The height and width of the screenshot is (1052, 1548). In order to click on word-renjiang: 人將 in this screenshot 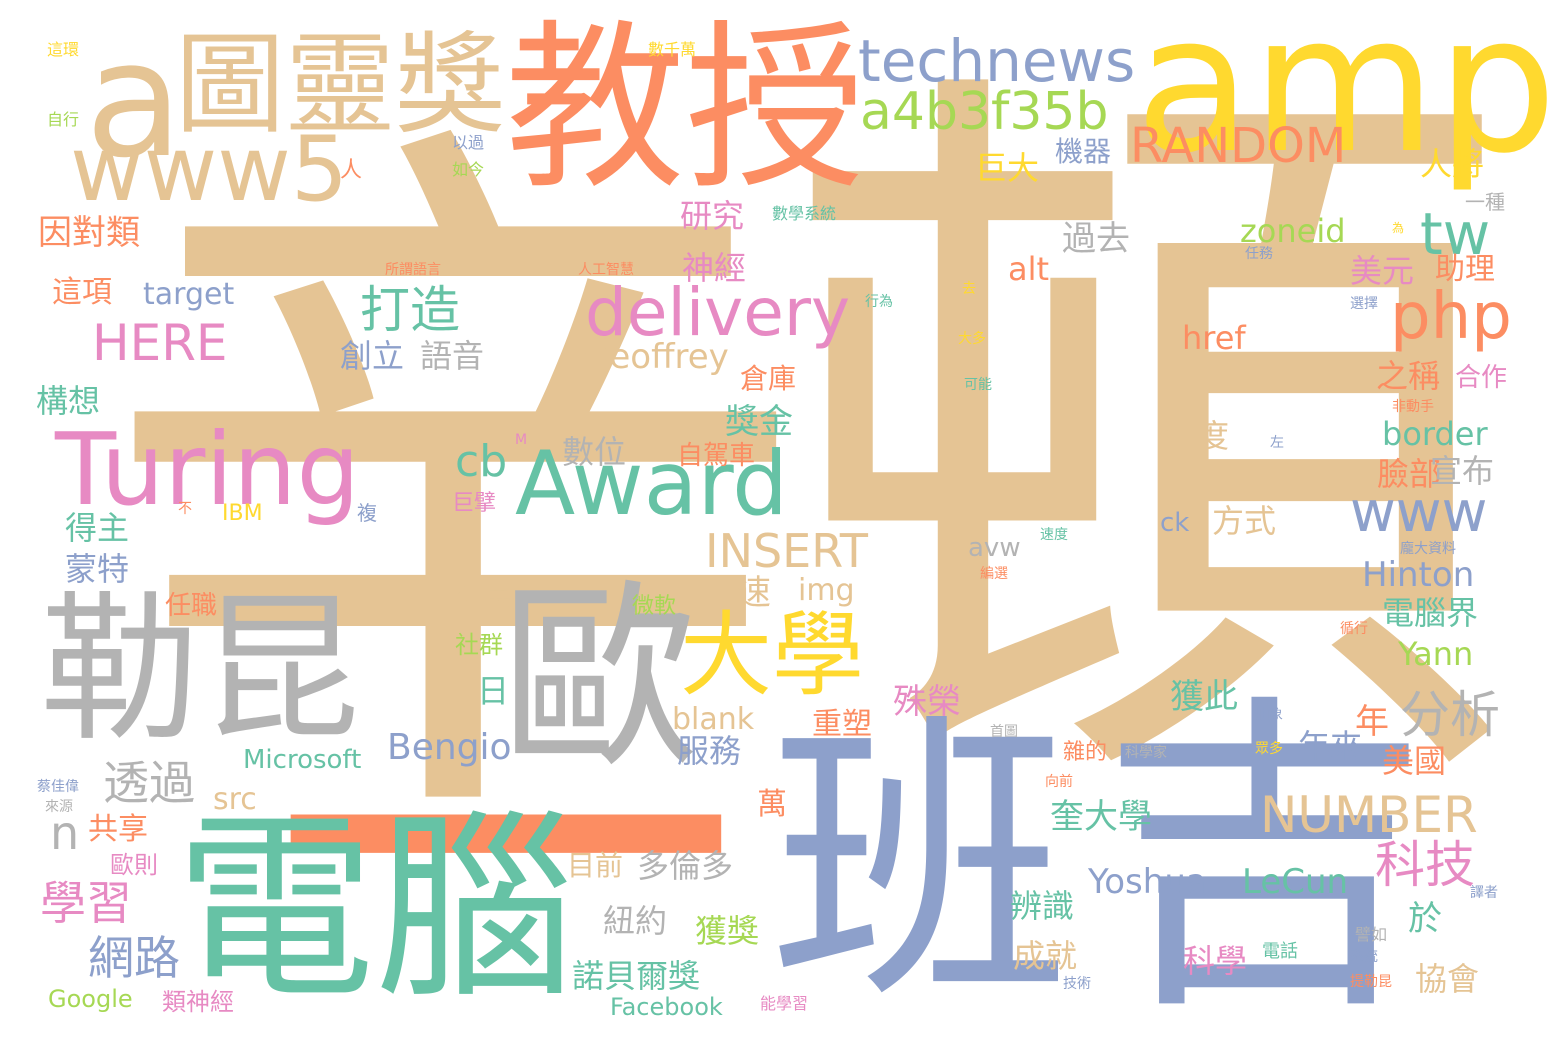, I will do `click(1452, 164)`.